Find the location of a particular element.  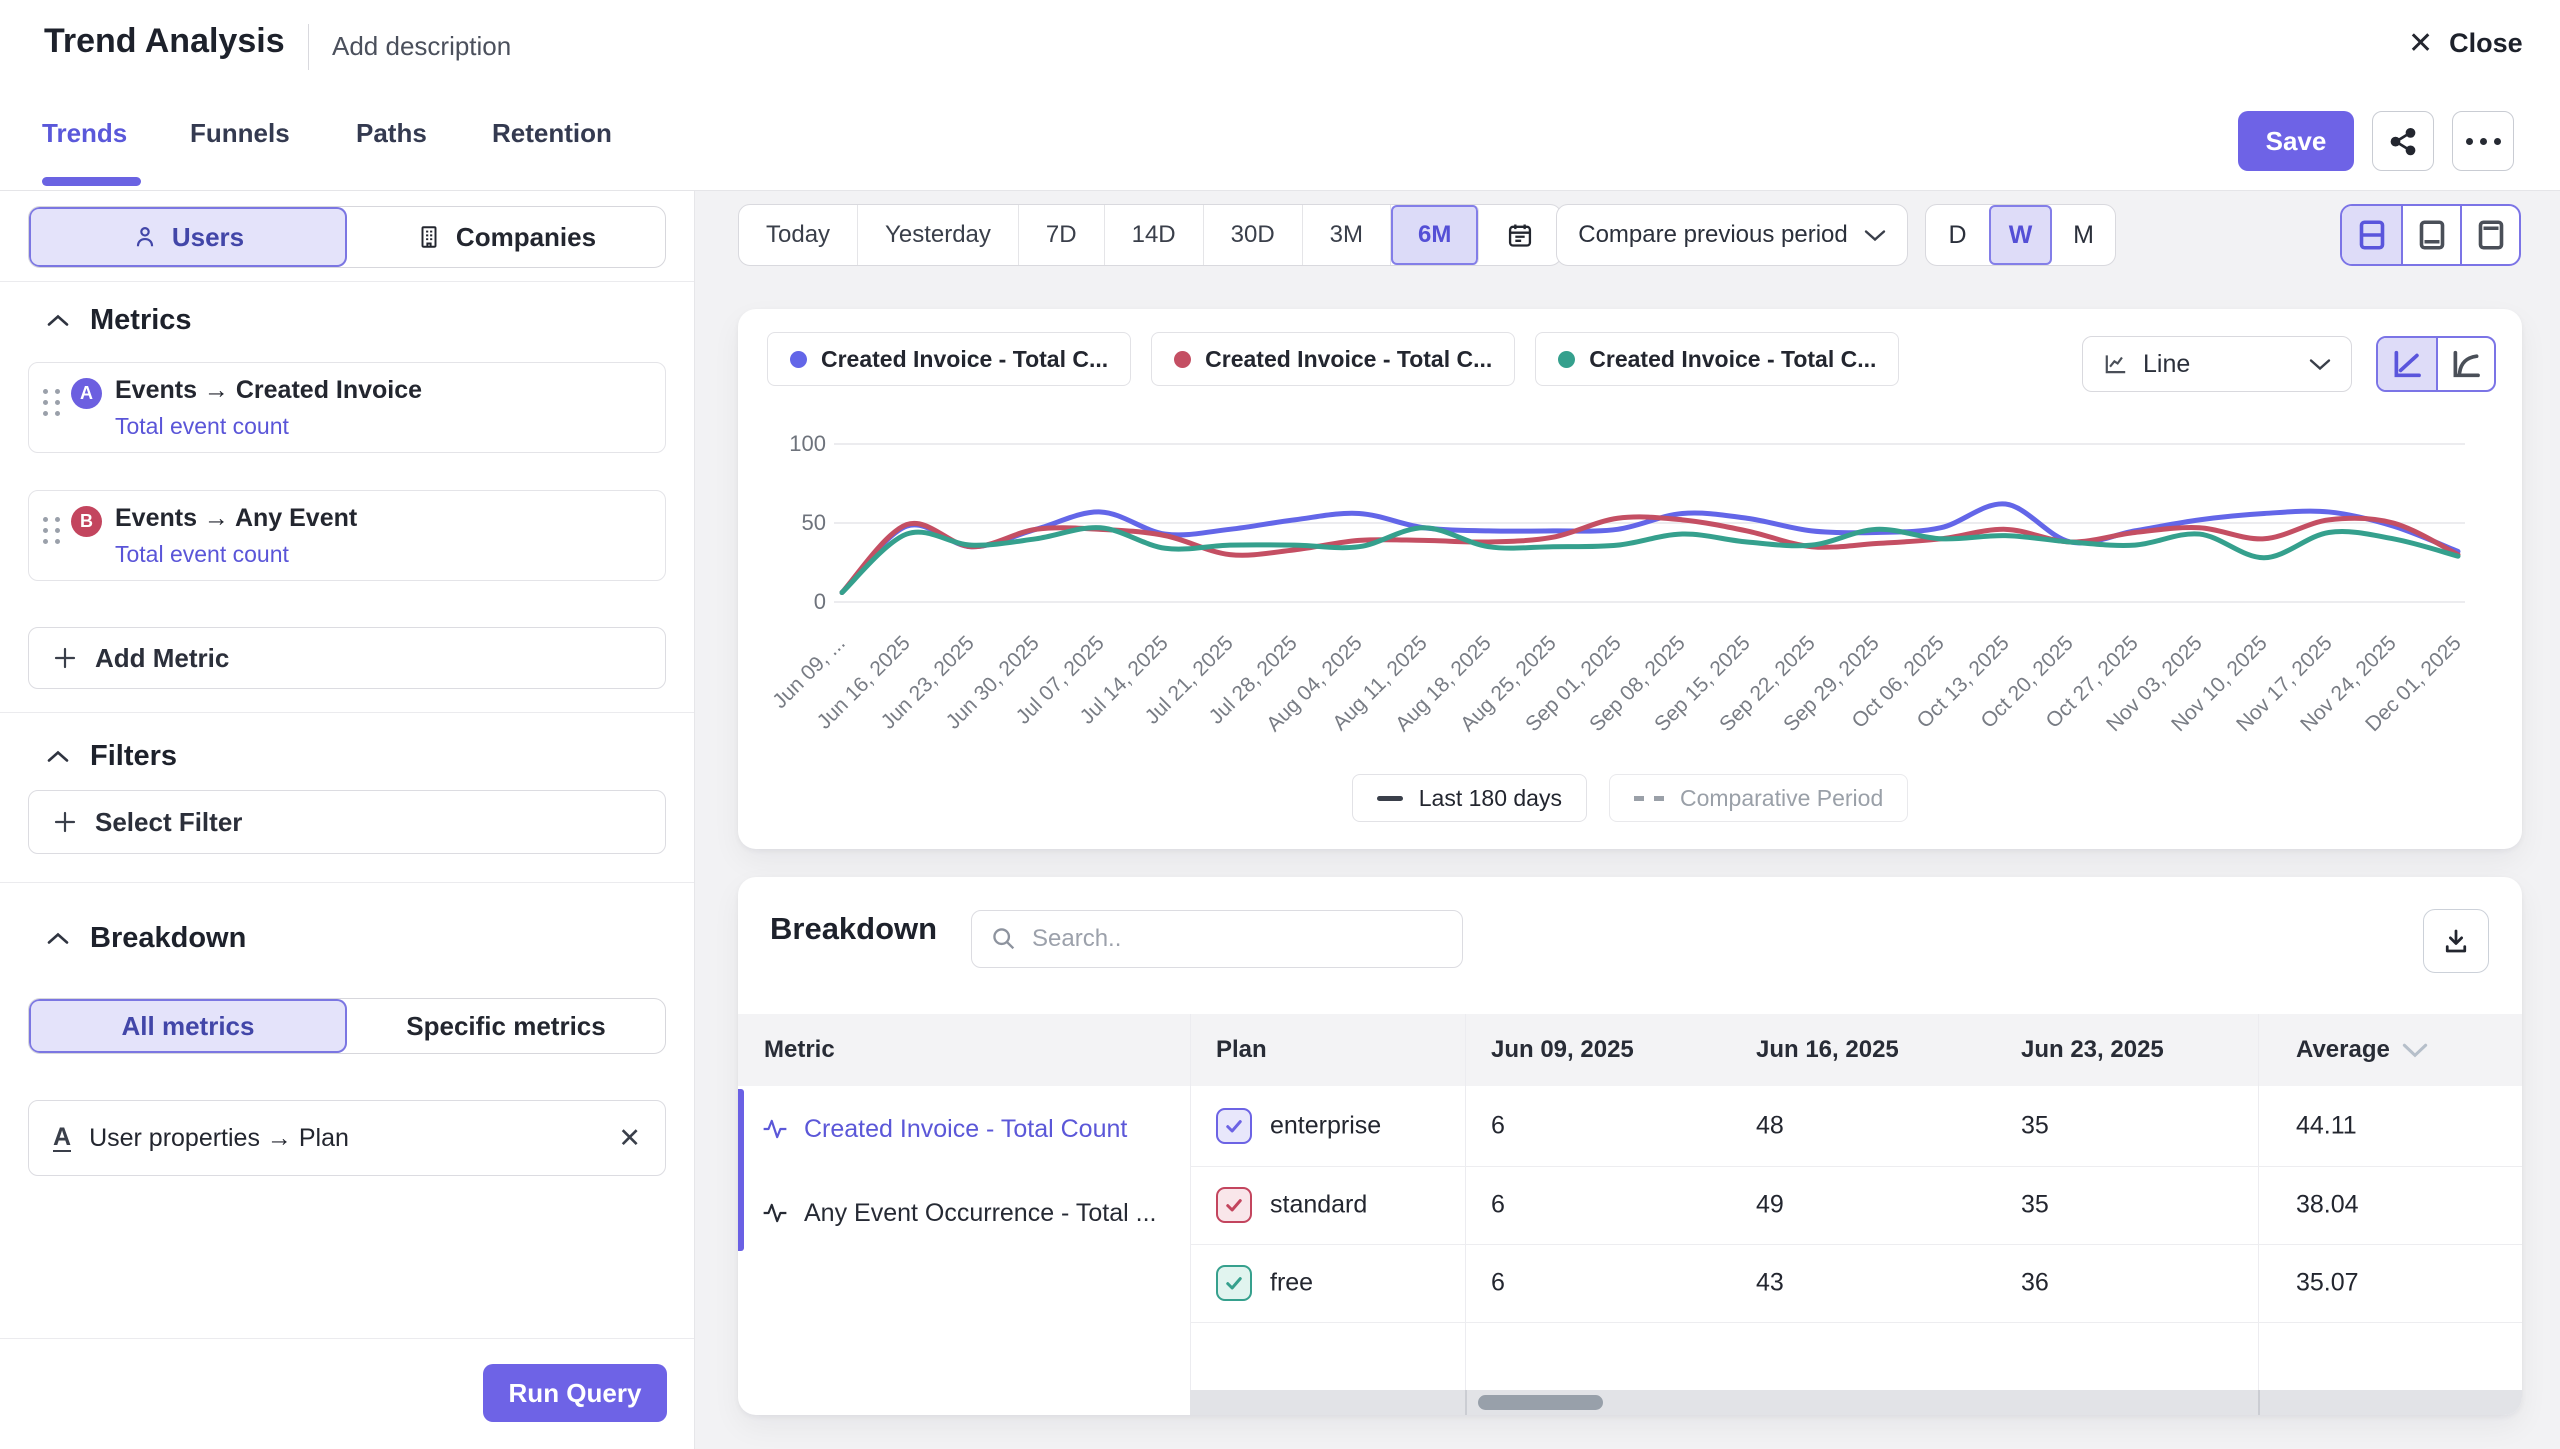

search-input is located at coordinates (1238, 939).